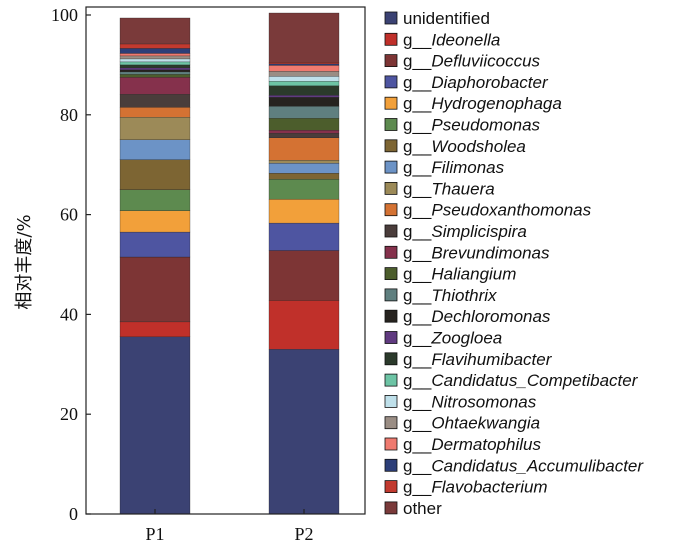 This screenshot has height=551, width=700. I want to click on legend-label: other, so click(422, 508).